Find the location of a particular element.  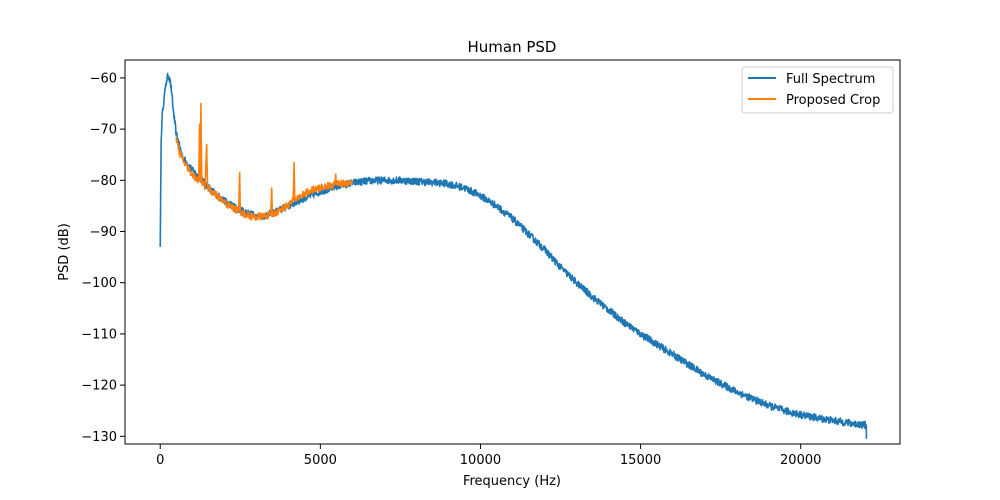

x-axis-title: Frequency (Hz) is located at coordinates (512, 481).